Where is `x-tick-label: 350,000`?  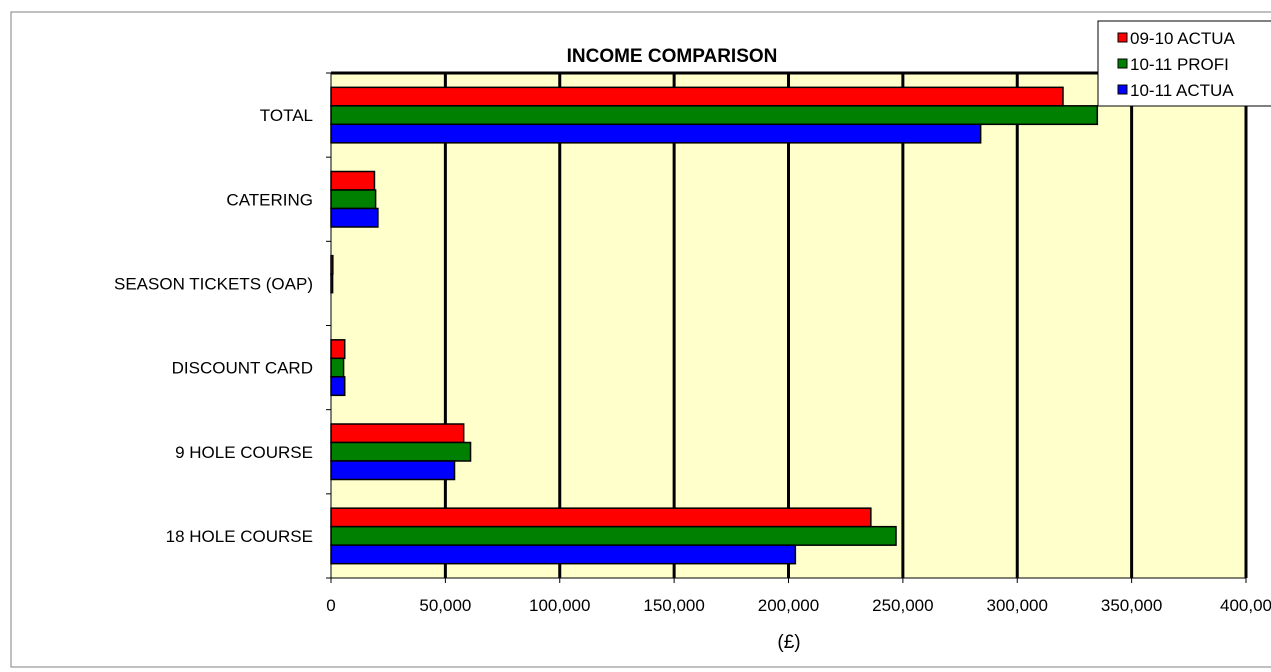
x-tick-label: 350,000 is located at coordinates (1131, 605).